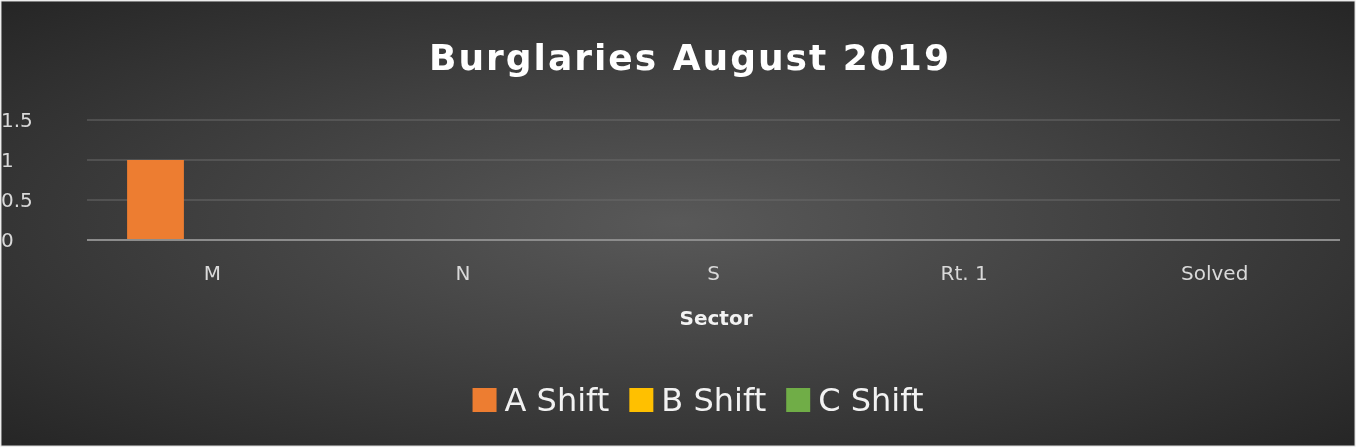 The width and height of the screenshot is (1356, 447). Describe the element at coordinates (463, 273) in the screenshot. I see `x-tick-label: N` at that location.